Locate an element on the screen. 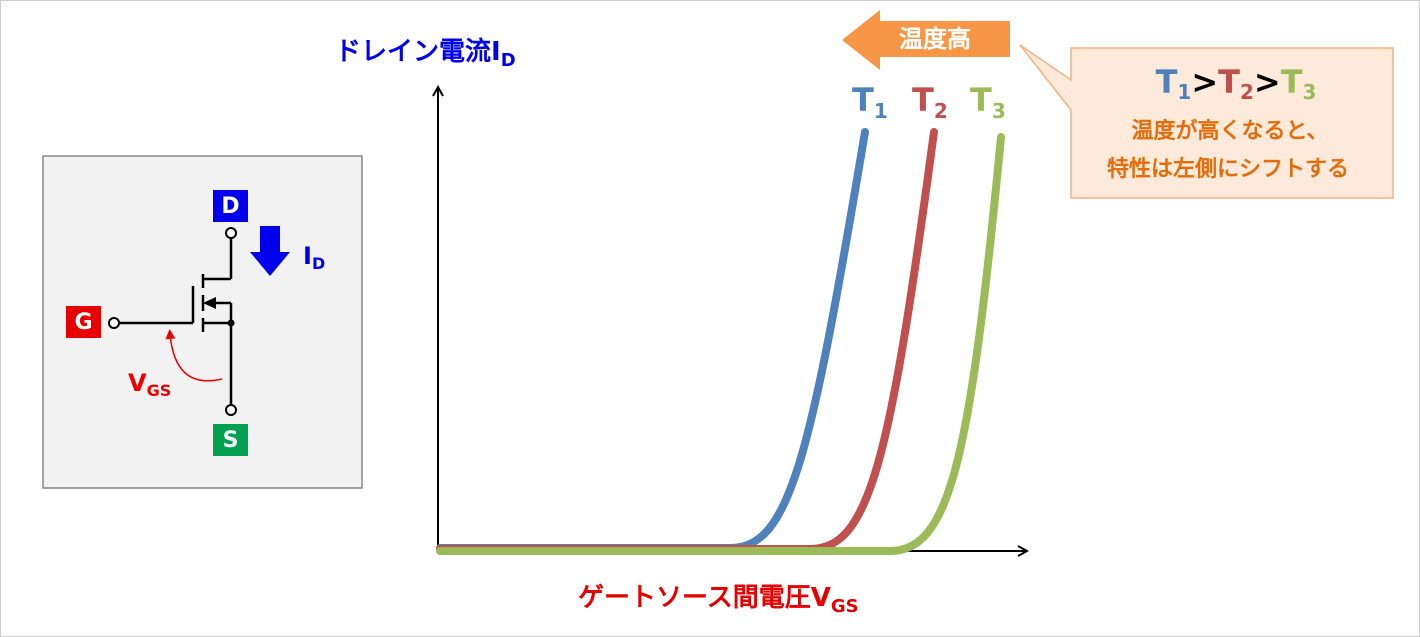  callout-box is located at coordinates (1206, 121).